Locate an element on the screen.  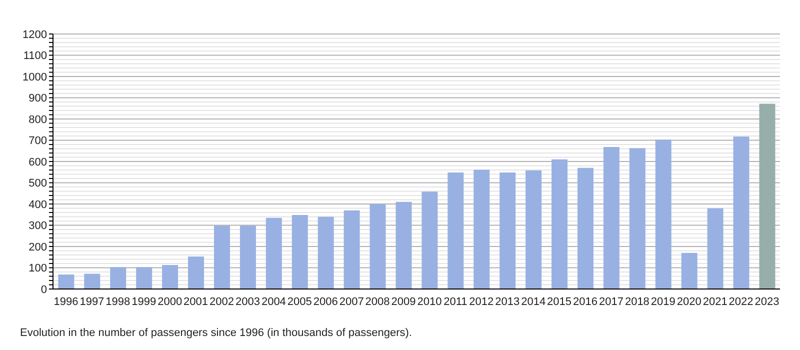
x-tick-label: 2019 is located at coordinates (663, 302).